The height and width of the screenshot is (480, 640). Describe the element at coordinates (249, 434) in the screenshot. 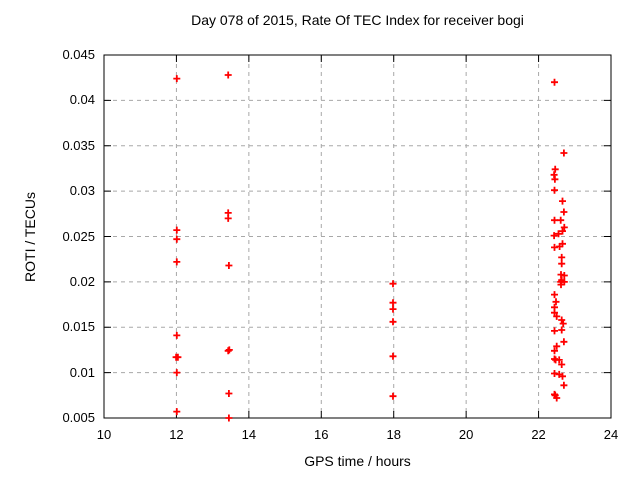

I see `x-tick-label: 14` at that location.